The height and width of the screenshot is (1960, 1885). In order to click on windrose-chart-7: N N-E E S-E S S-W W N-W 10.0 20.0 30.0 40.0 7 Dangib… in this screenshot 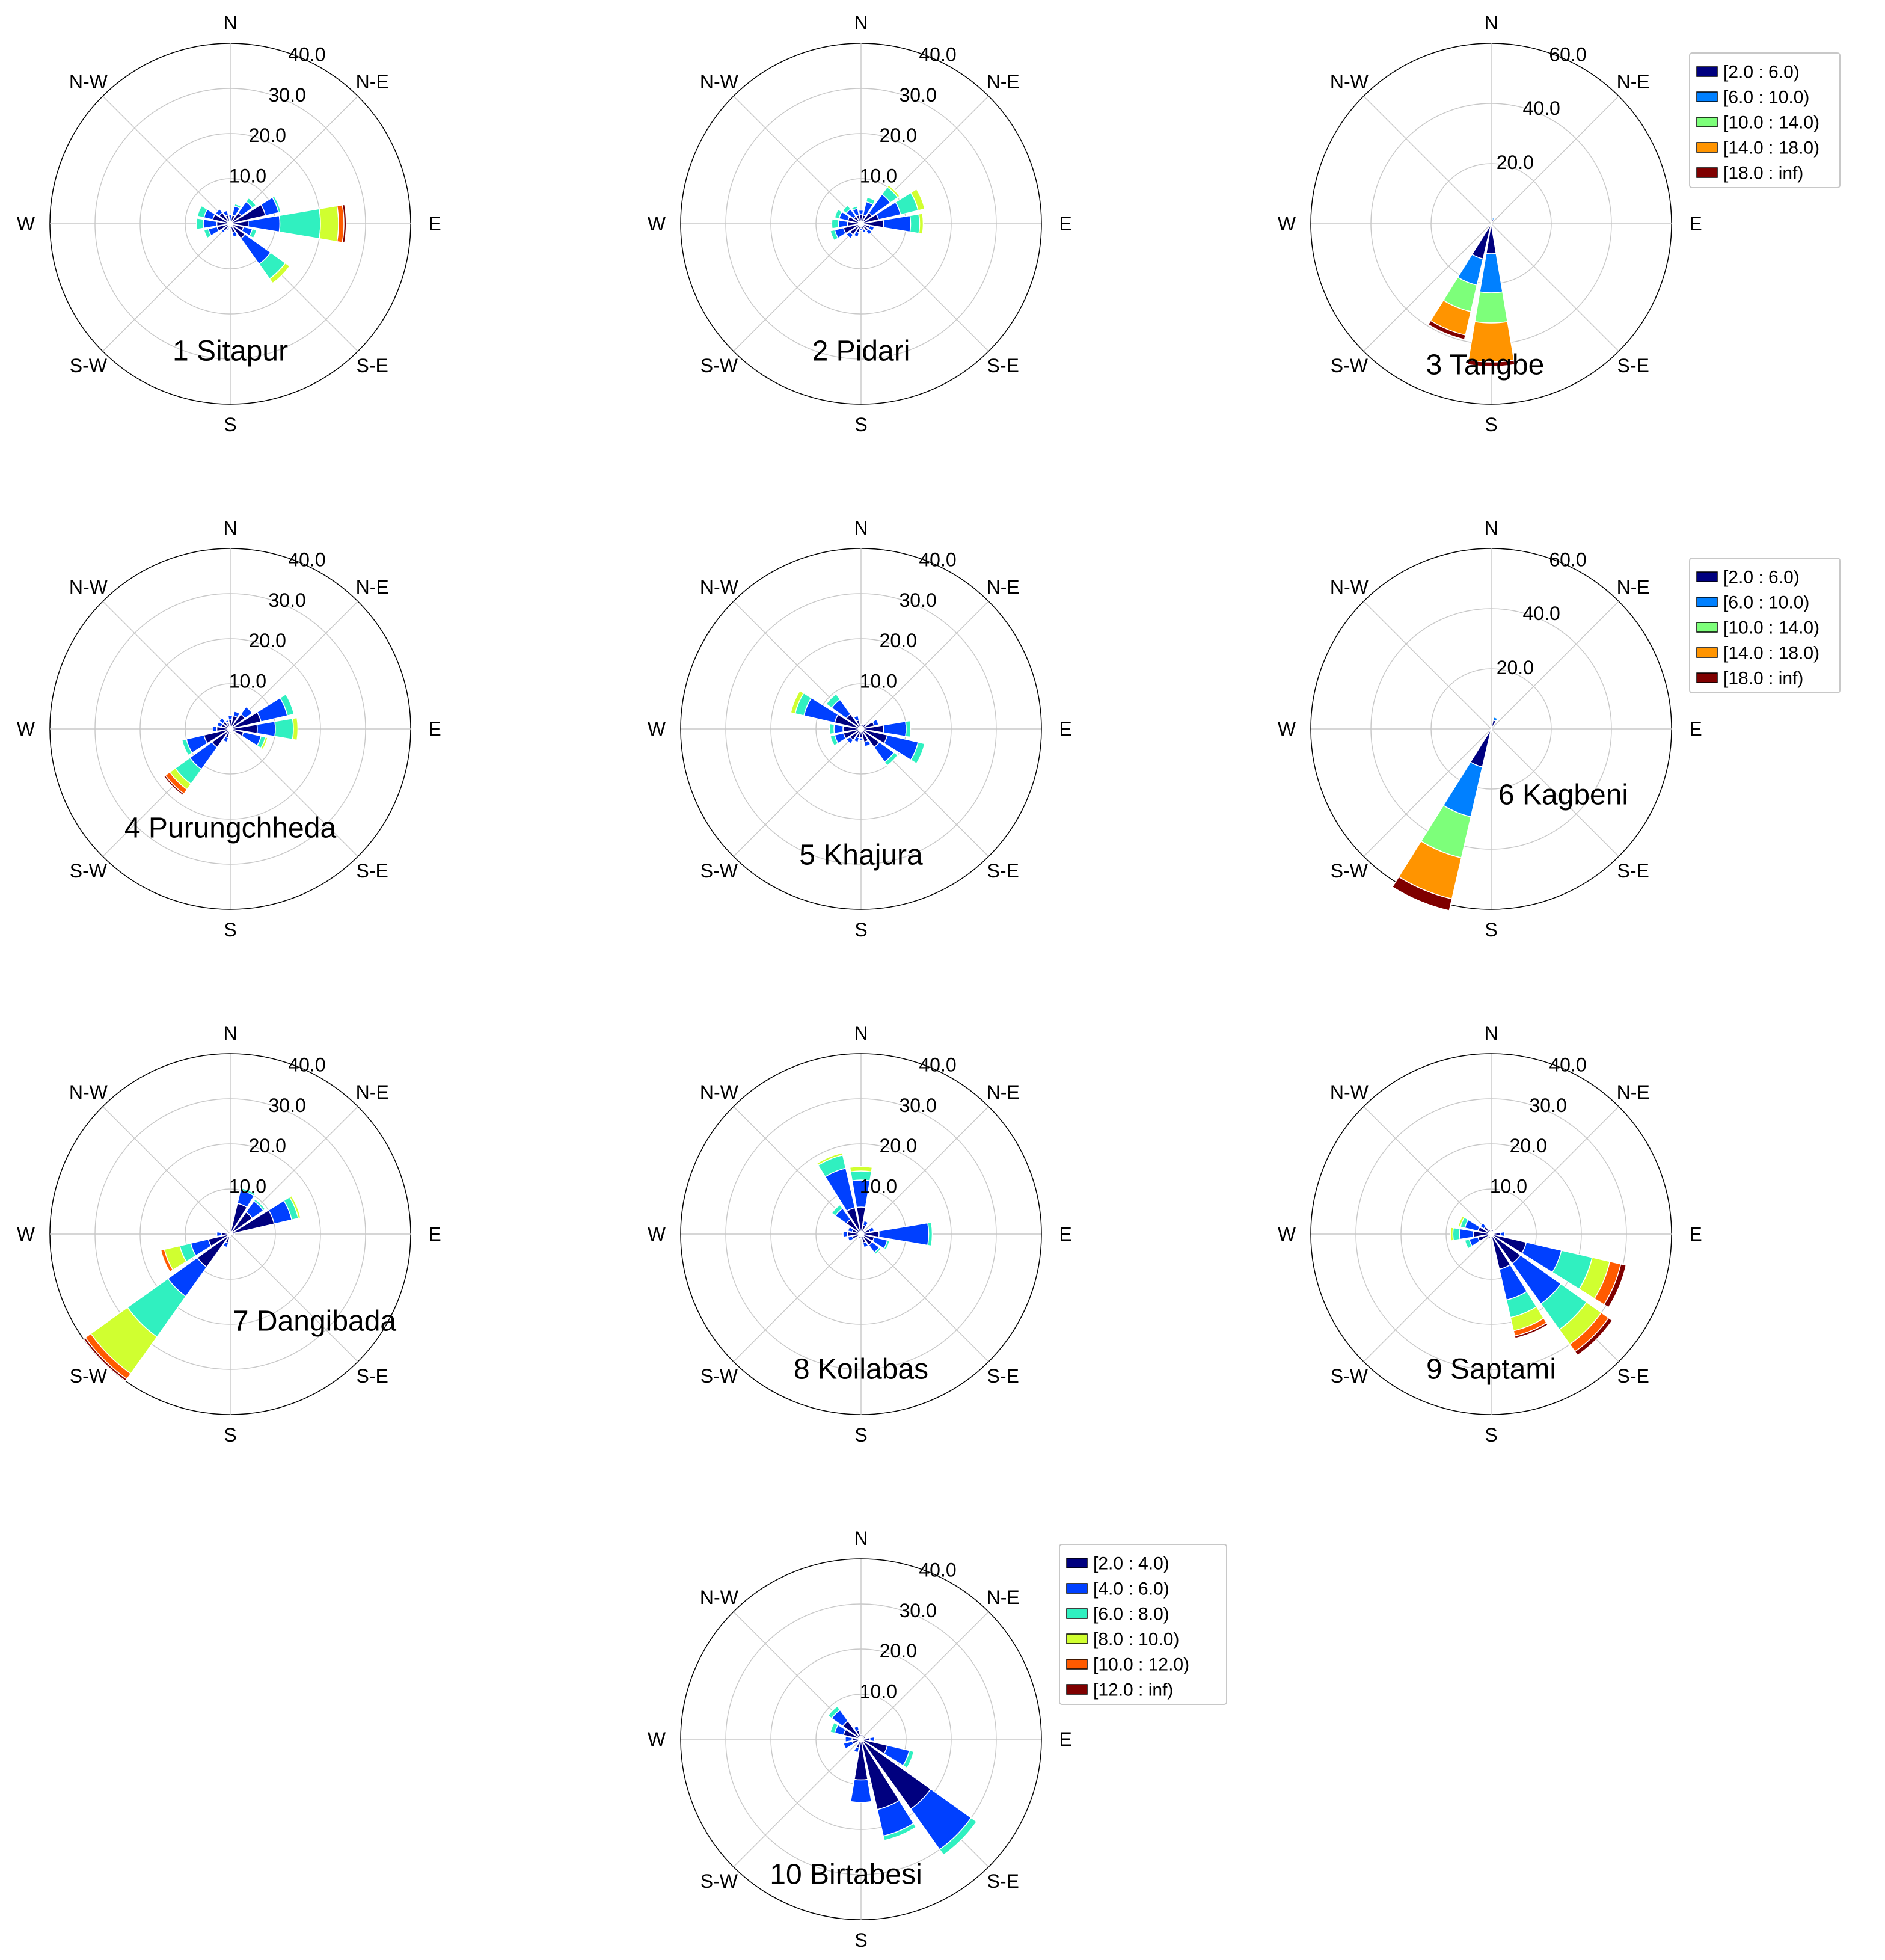, I will do `click(229, 1234)`.